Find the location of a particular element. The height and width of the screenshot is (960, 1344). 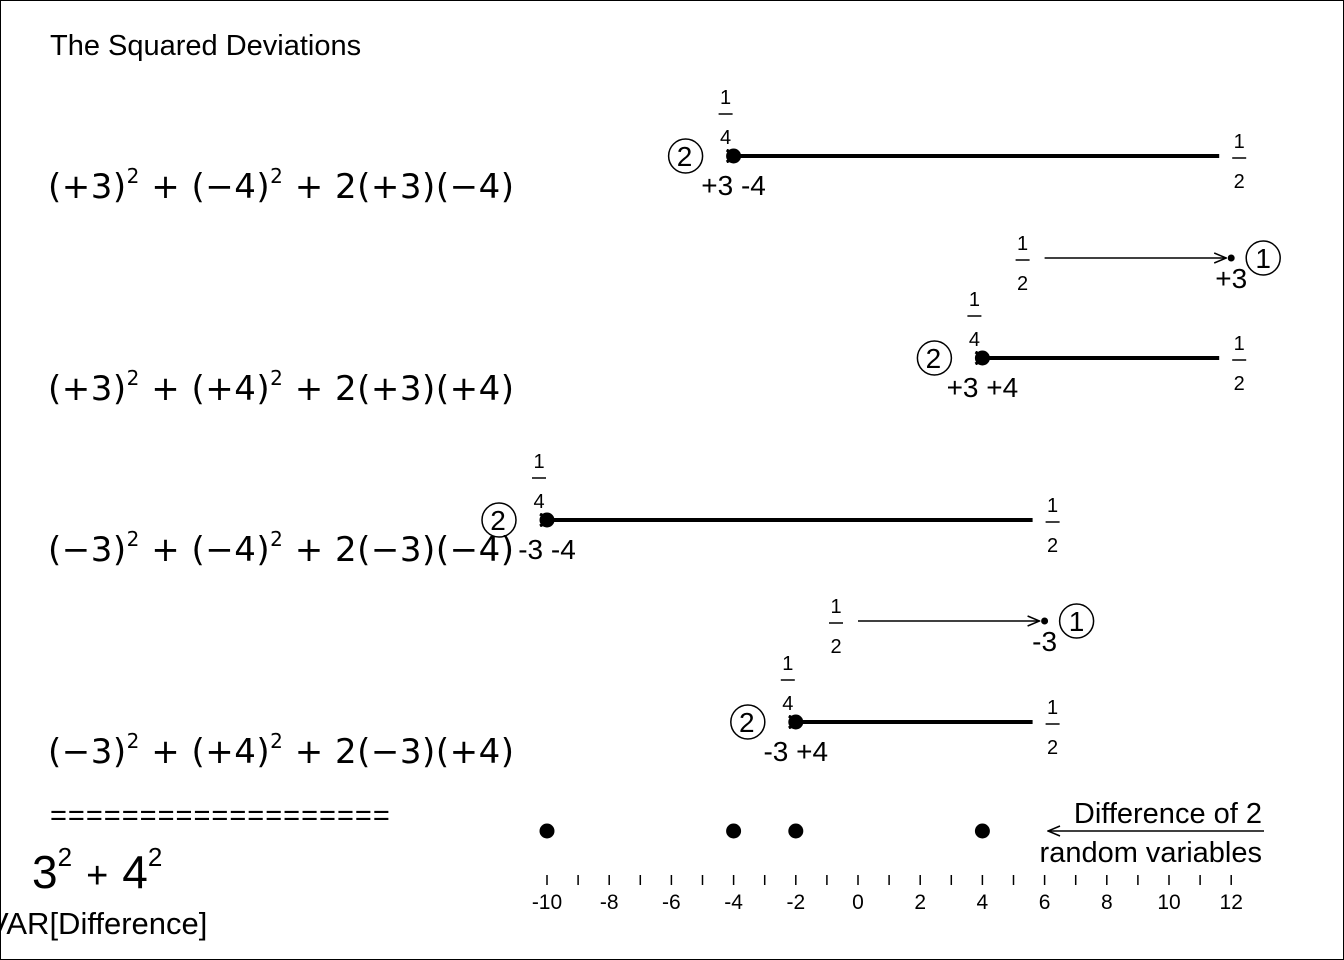

axis-tick-label: 10 is located at coordinates (1168, 902).